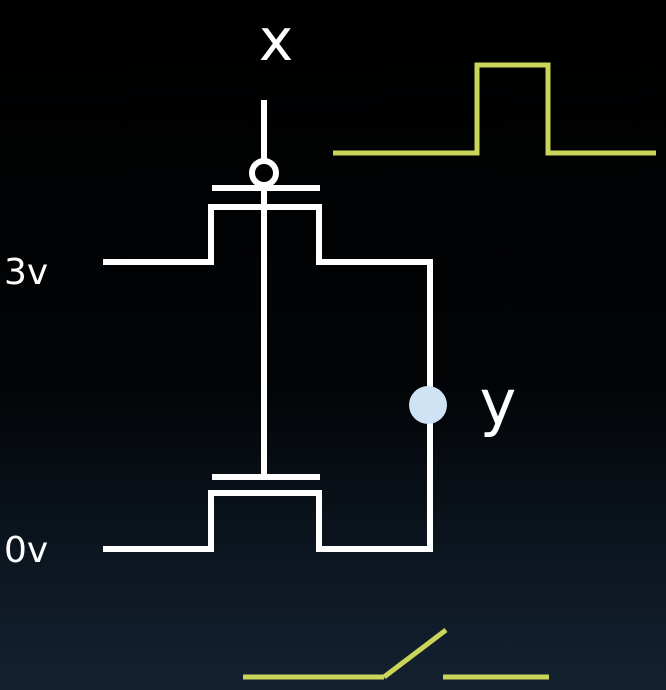  Describe the element at coordinates (26, 272) in the screenshot. I see `supply-high-label: 3v` at that location.